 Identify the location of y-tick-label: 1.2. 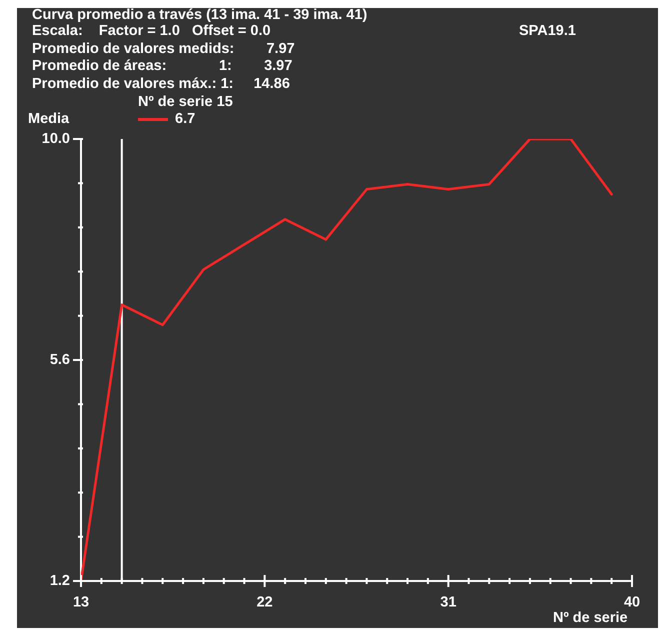
(60, 581).